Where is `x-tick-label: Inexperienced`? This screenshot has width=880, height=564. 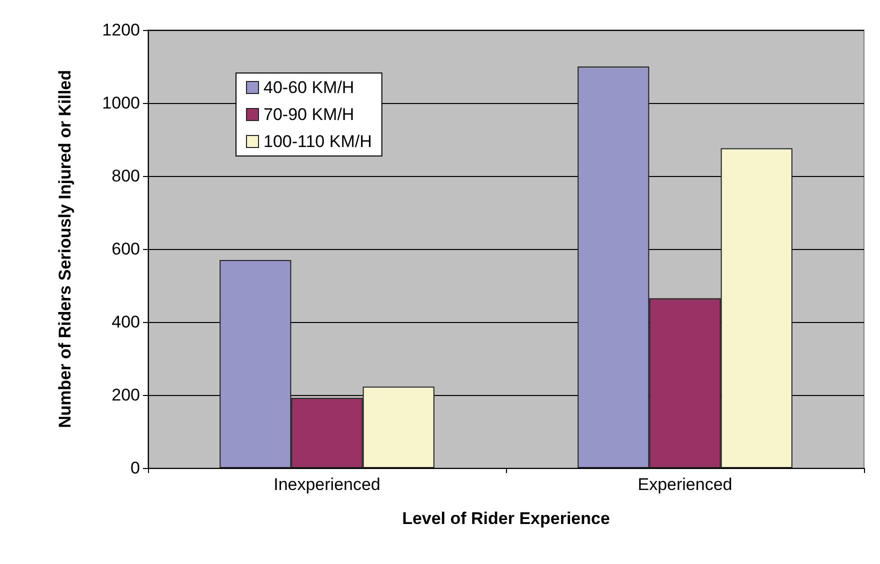 x-tick-label: Inexperienced is located at coordinates (327, 484).